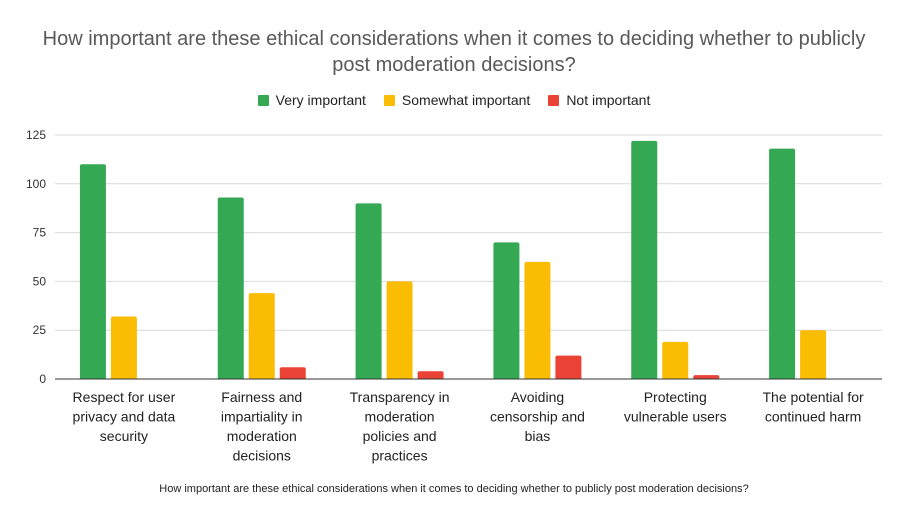  I want to click on x-tick-label-line: practices, so click(400, 456).